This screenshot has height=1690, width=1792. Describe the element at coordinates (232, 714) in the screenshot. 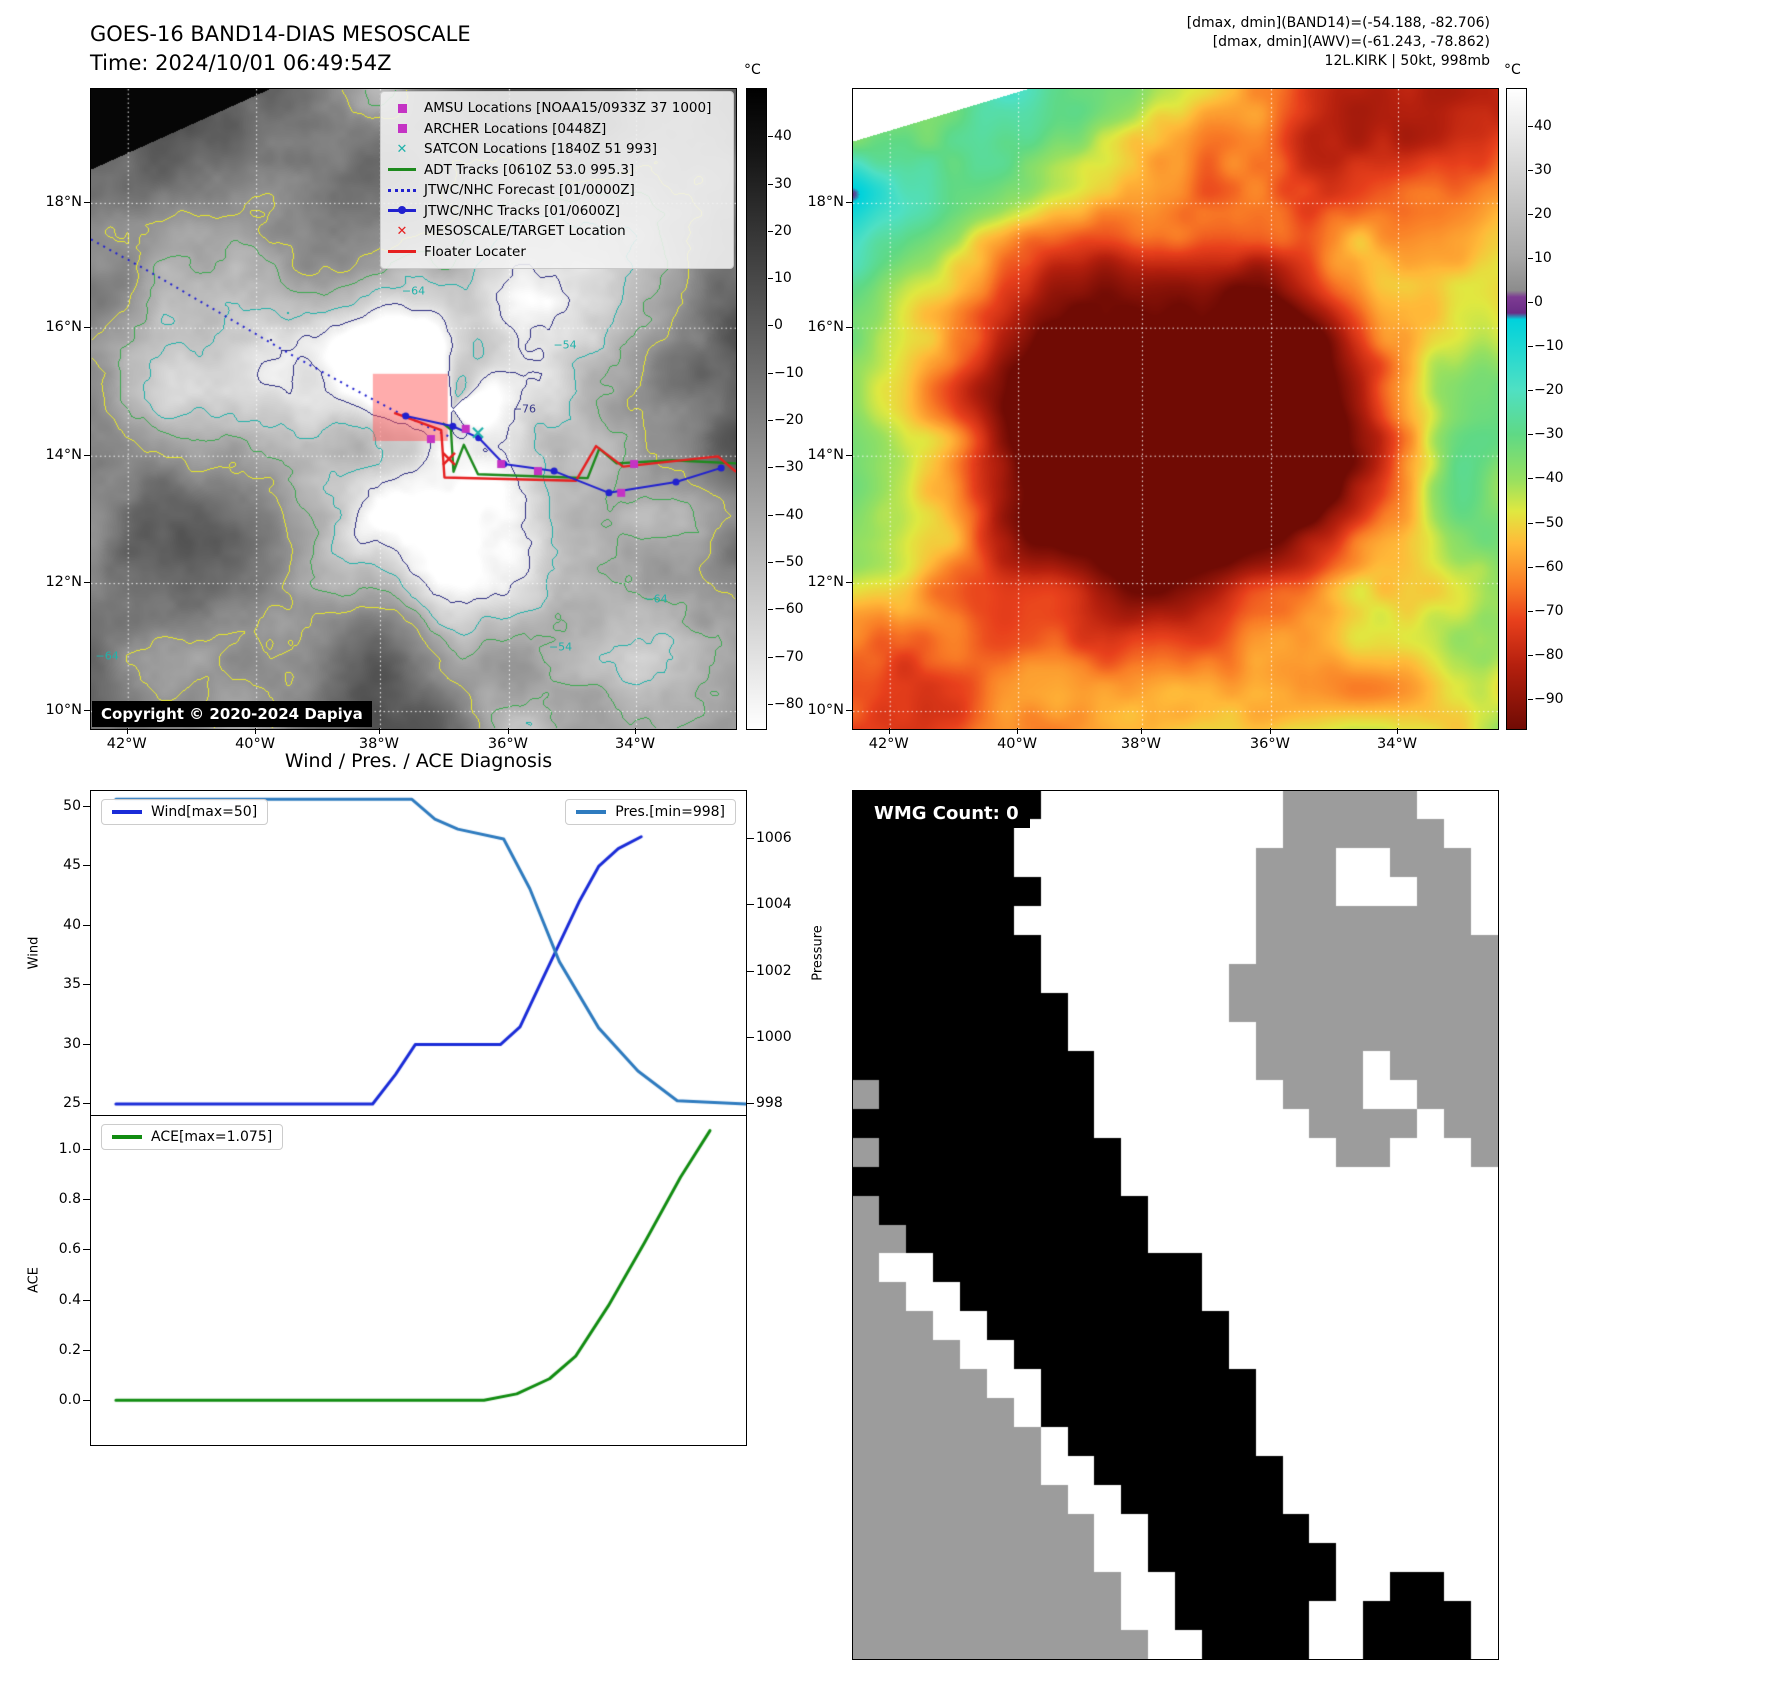

I see `copyright-label: Copyright © 2020-2024 Dapiya` at that location.